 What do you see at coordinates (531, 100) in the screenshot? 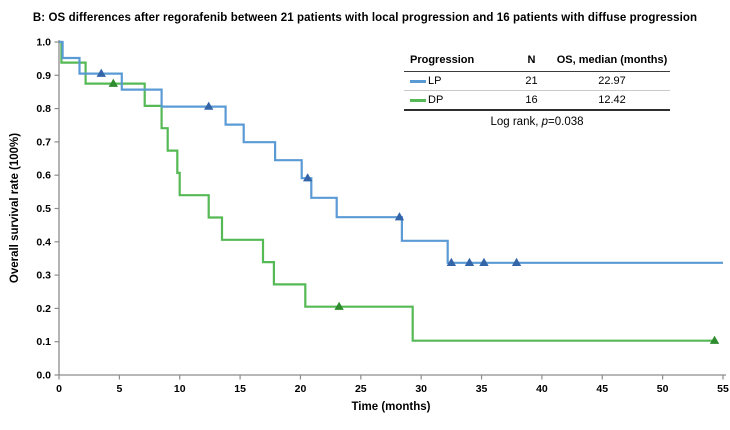
I see `legend-dp-n: 16` at bounding box center [531, 100].